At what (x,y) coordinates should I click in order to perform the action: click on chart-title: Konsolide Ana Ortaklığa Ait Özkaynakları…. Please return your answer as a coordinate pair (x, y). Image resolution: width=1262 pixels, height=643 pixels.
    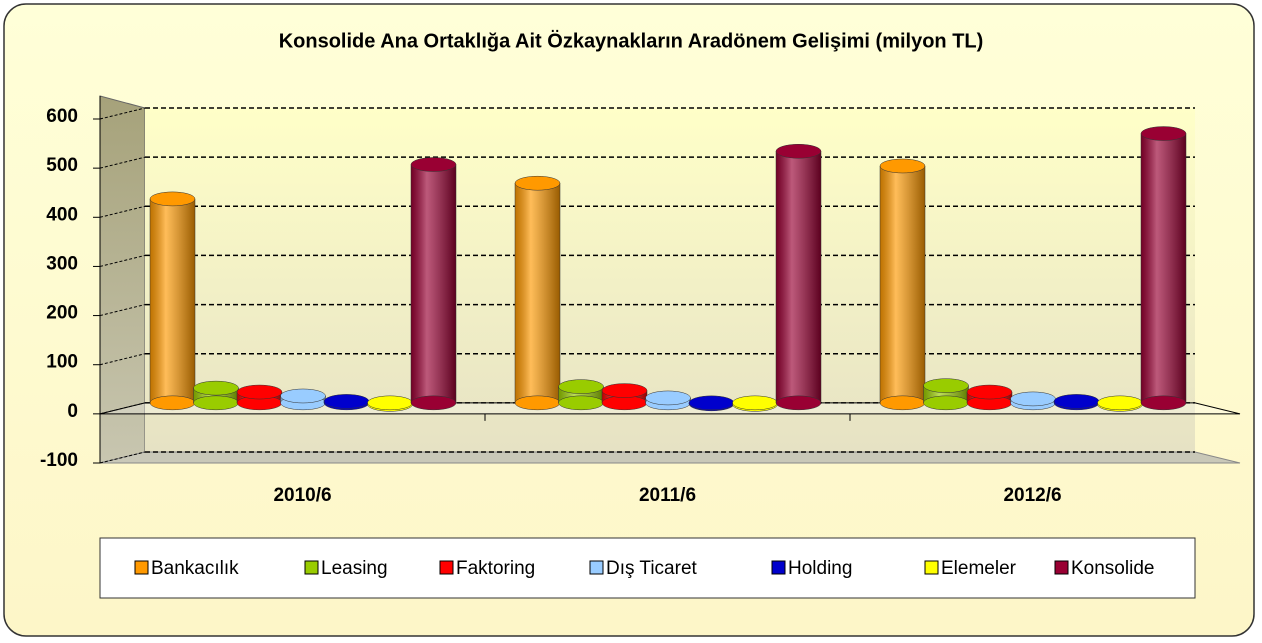
    Looking at the image, I should click on (631, 40).